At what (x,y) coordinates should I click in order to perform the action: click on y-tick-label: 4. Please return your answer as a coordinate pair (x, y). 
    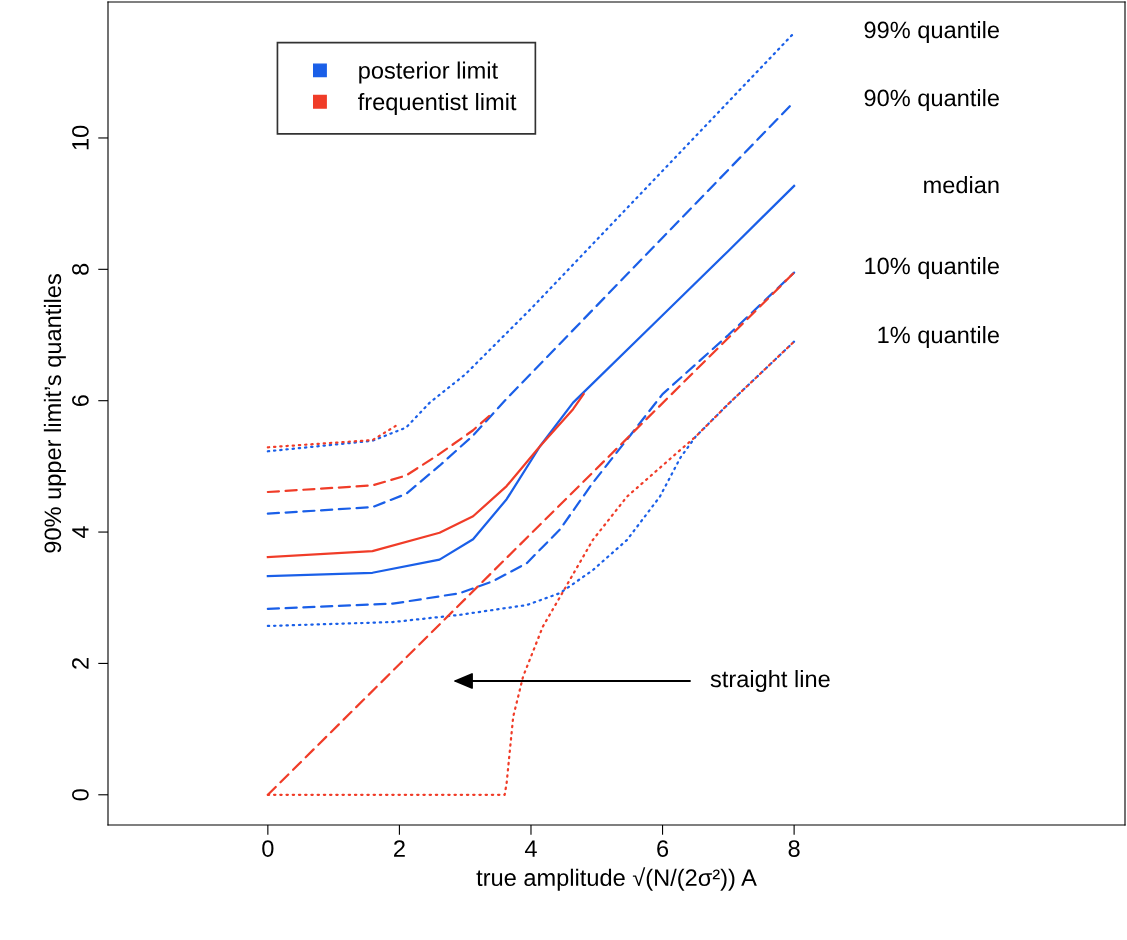
    Looking at the image, I should click on (80, 532).